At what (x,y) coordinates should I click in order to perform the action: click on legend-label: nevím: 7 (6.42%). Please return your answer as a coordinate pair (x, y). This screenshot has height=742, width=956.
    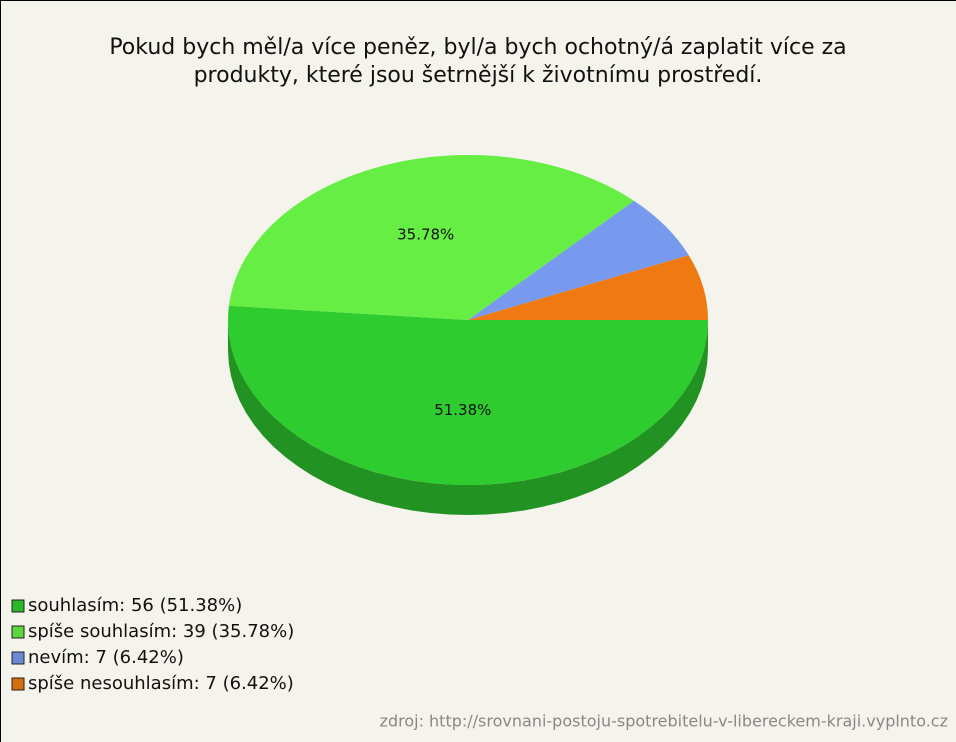
    Looking at the image, I should click on (106, 657).